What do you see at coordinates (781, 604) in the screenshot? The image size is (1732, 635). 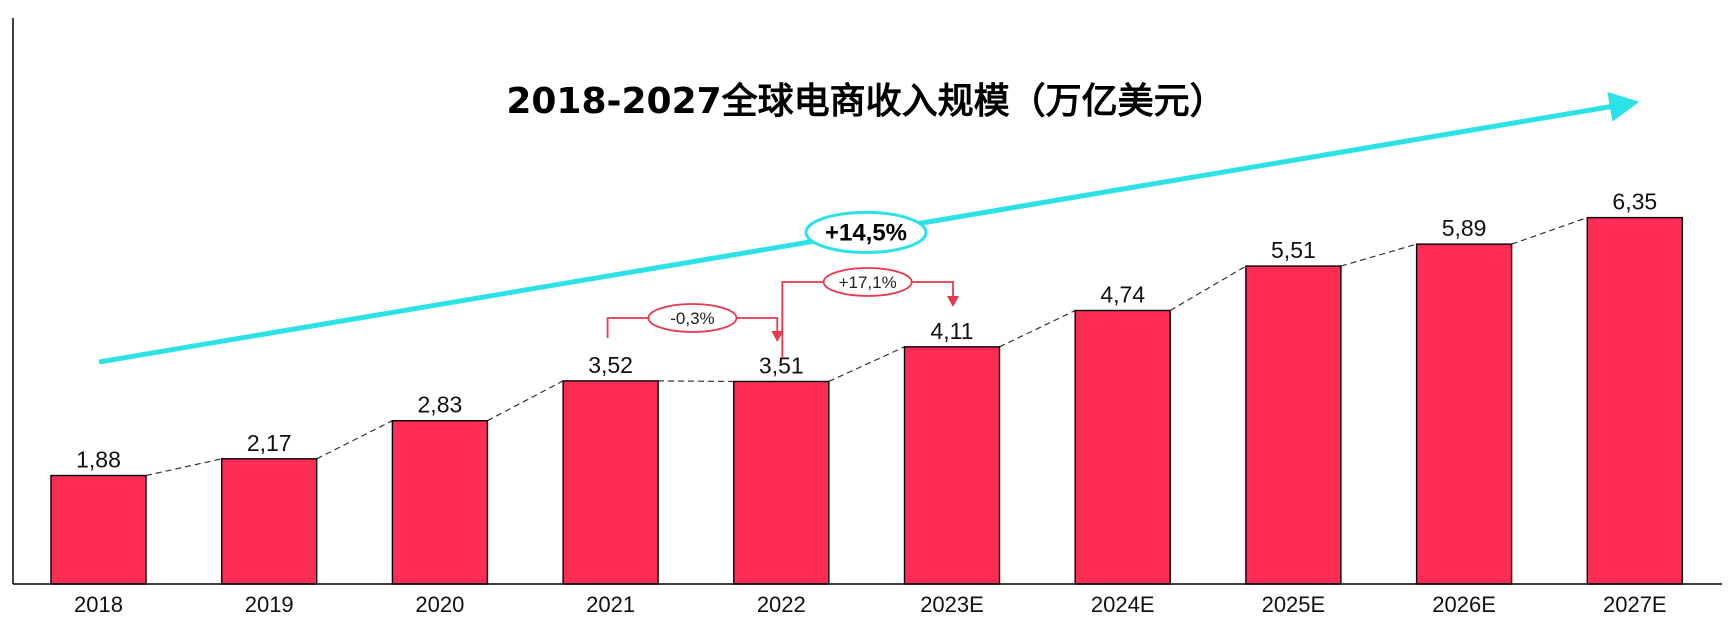 I see `category-label-2022: 2022` at bounding box center [781, 604].